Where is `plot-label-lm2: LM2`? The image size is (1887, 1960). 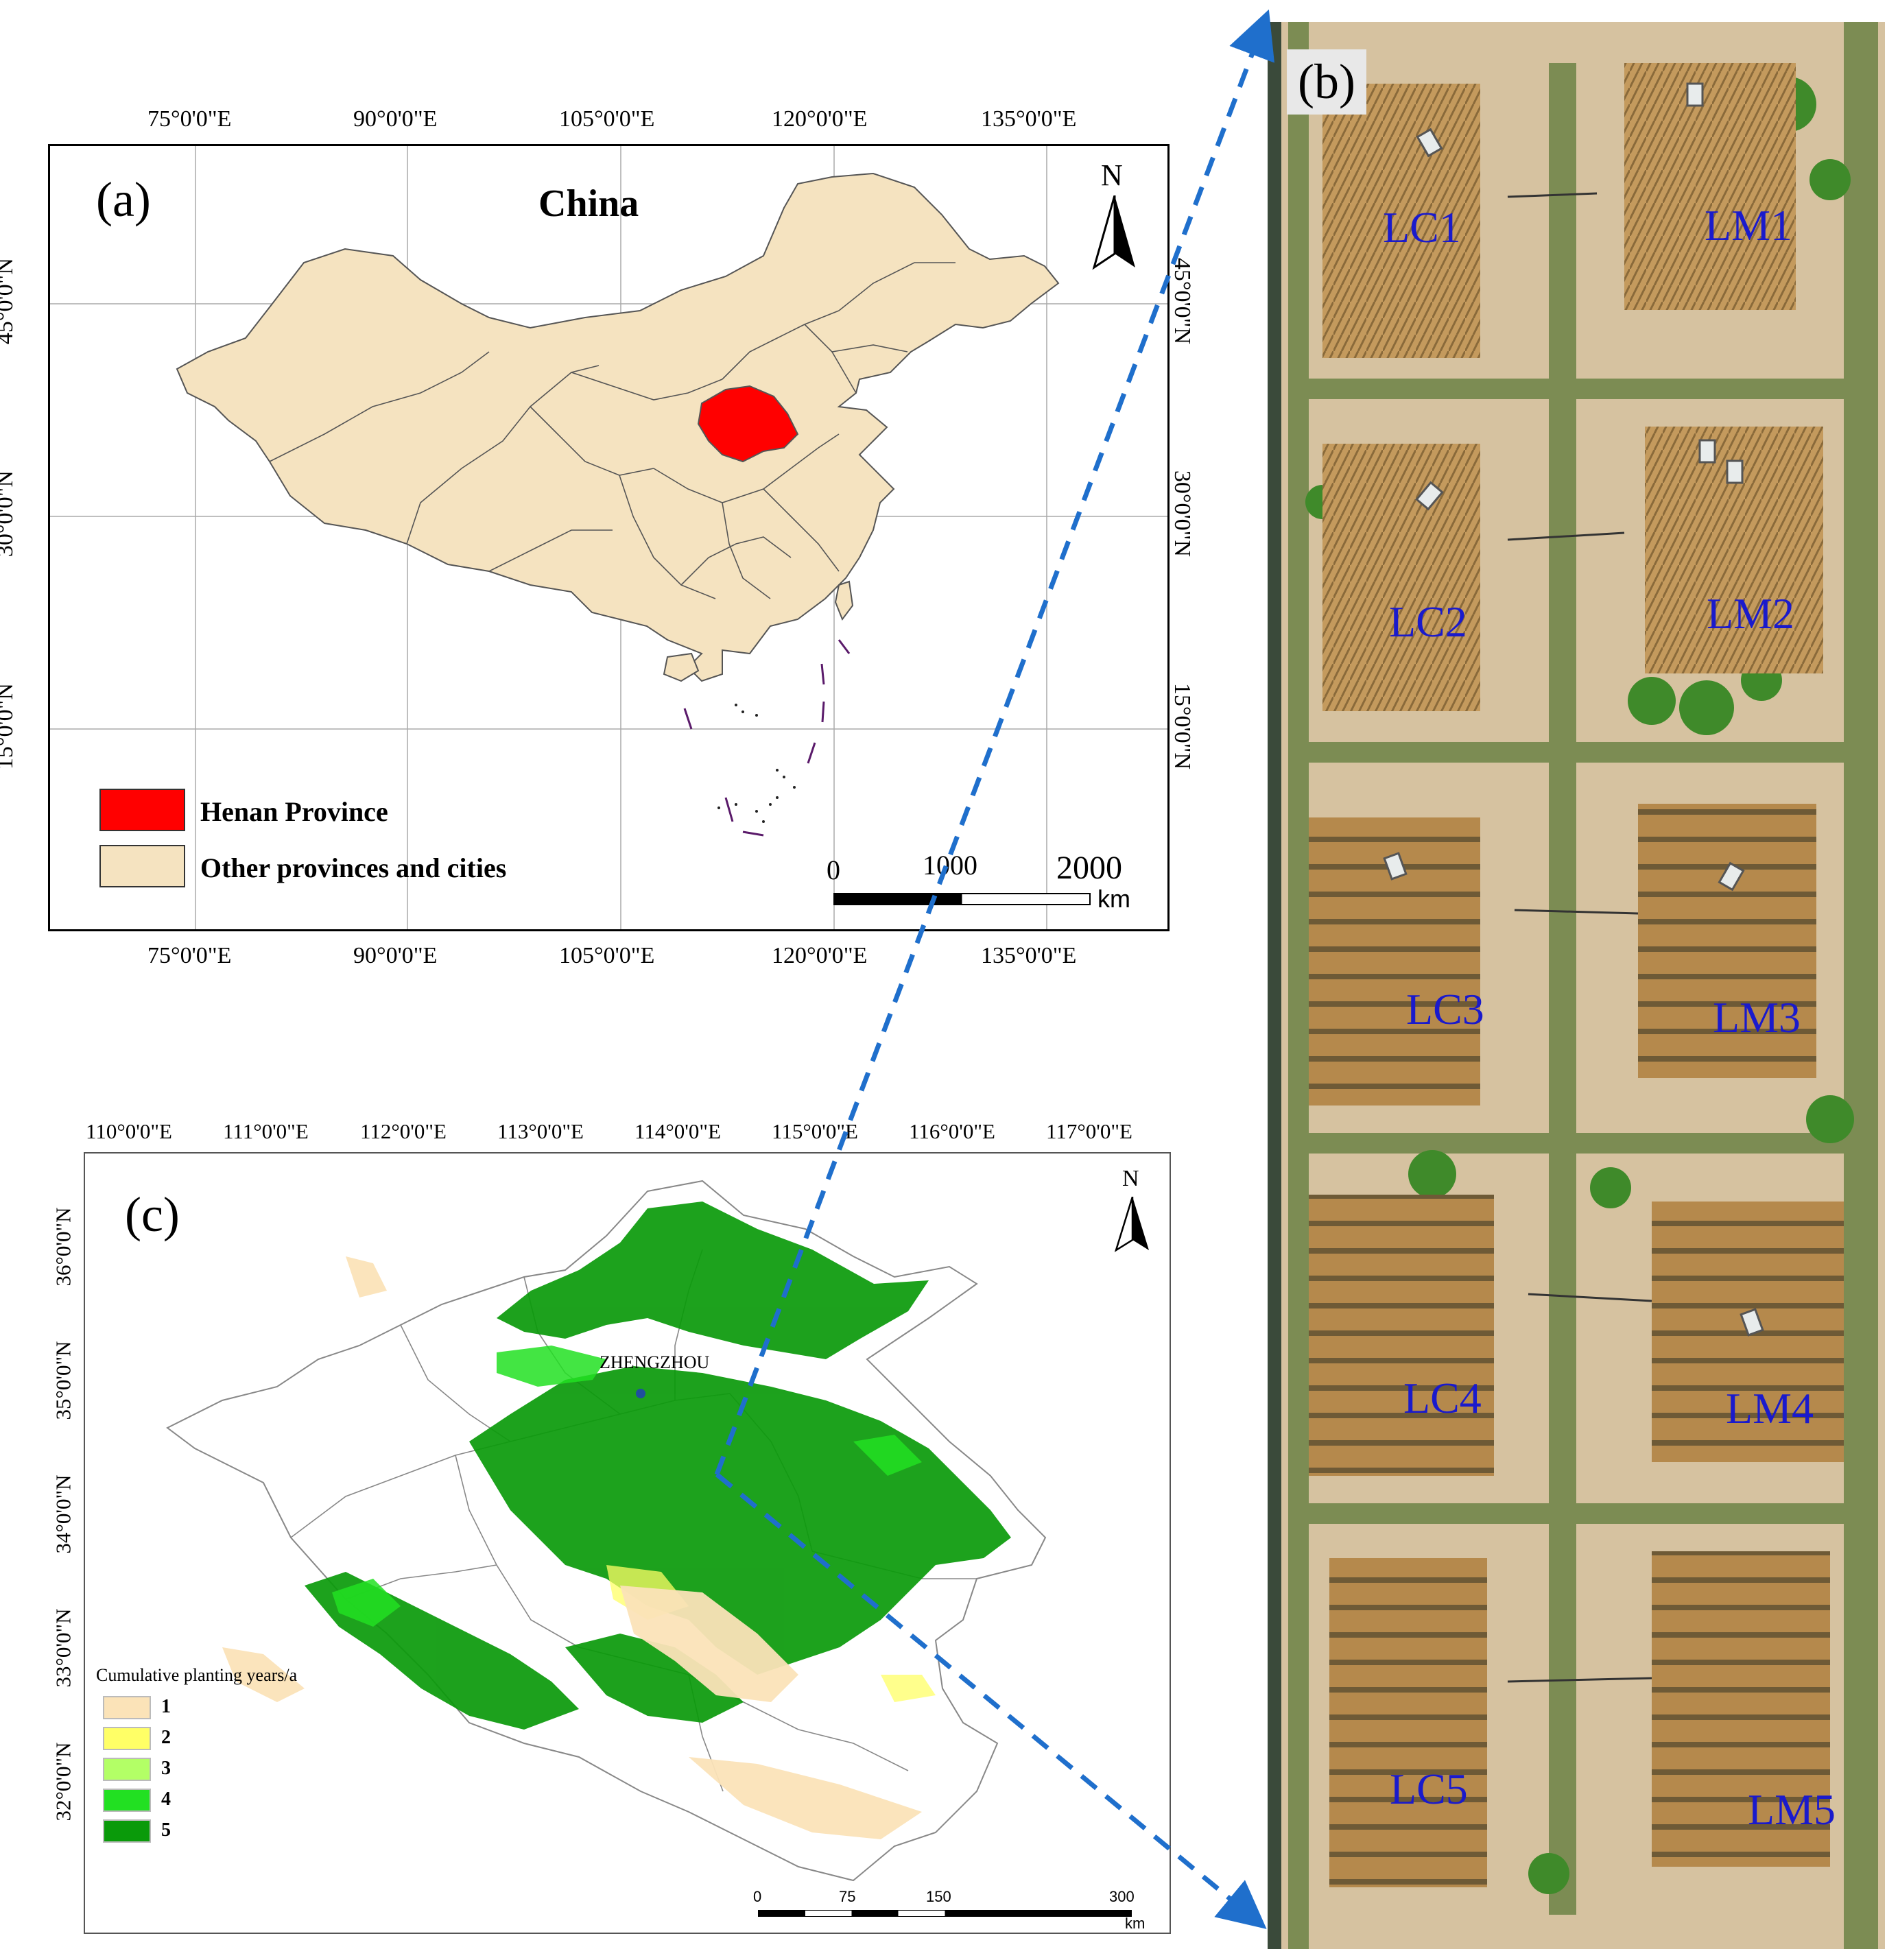 plot-label-lm2: LM2 is located at coordinates (1751, 613).